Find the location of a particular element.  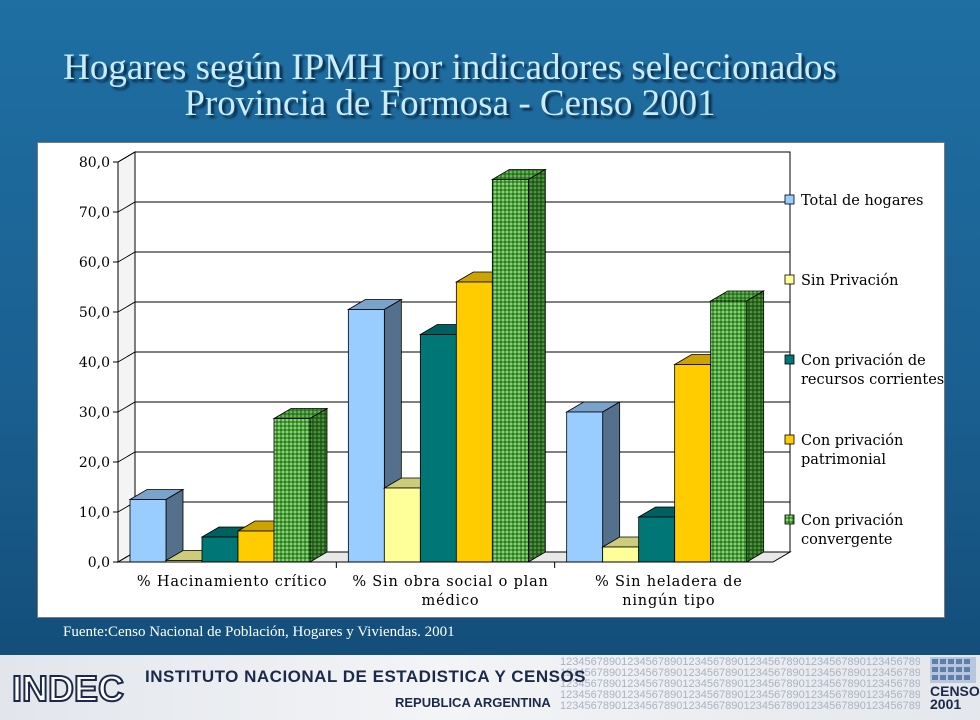

y-tick-label: 70,0 is located at coordinates (94, 213).